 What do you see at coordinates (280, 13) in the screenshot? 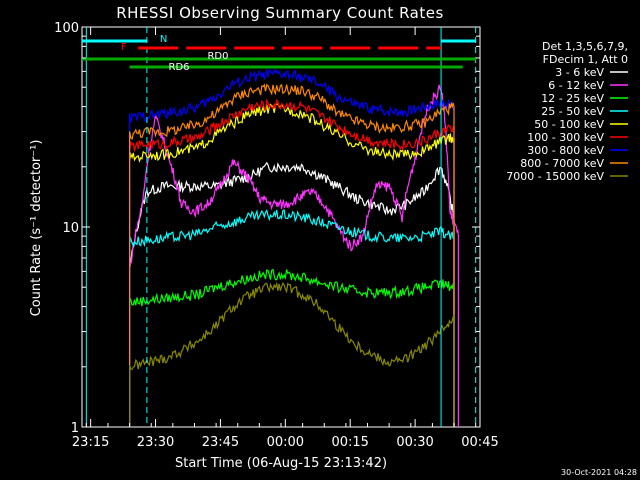
I see `chart-title: RHESSI Observing Summary Count Rates` at bounding box center [280, 13].